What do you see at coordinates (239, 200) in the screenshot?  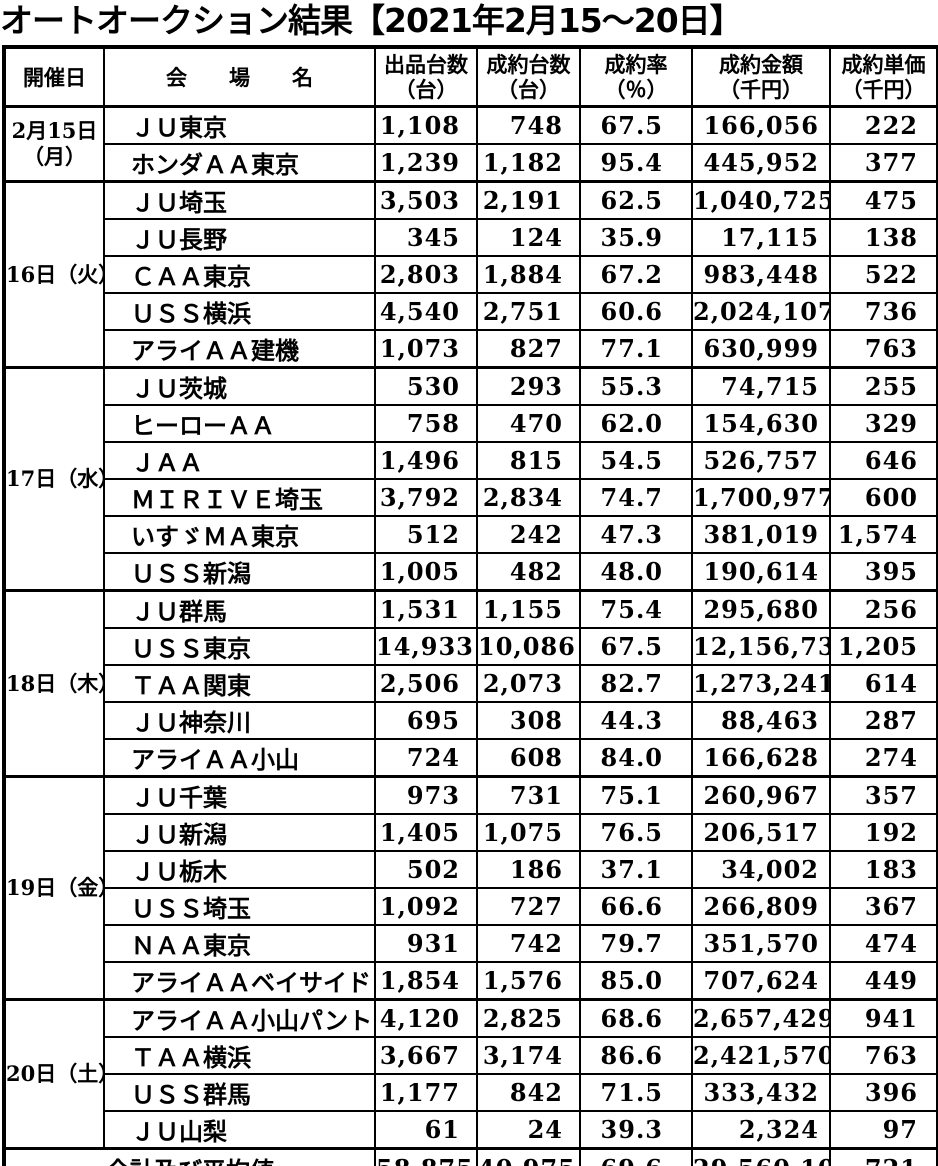 I see `venue-cell: ＪＵ埼玉` at bounding box center [239, 200].